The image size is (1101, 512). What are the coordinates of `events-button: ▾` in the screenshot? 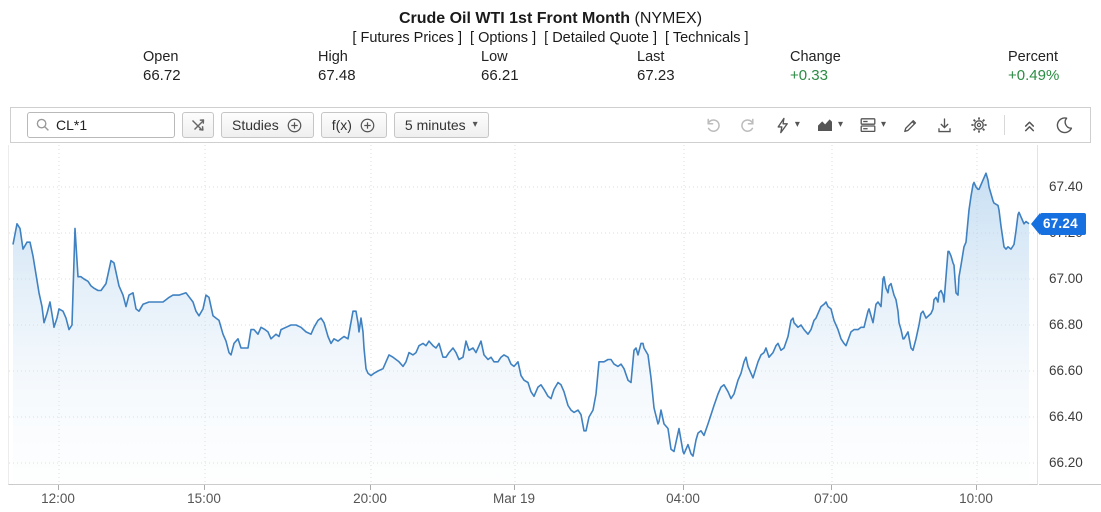 It's located at (786, 125).